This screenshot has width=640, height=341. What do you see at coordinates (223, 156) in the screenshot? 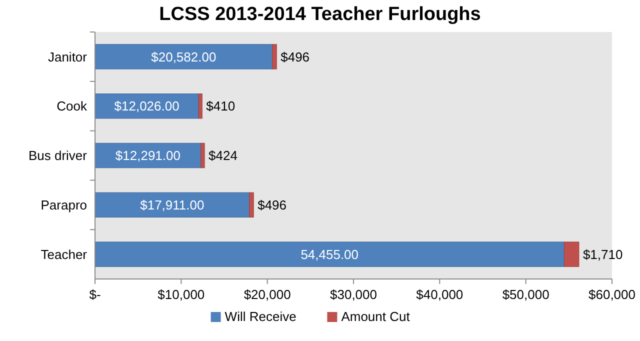
I see `data-label: $424` at bounding box center [223, 156].